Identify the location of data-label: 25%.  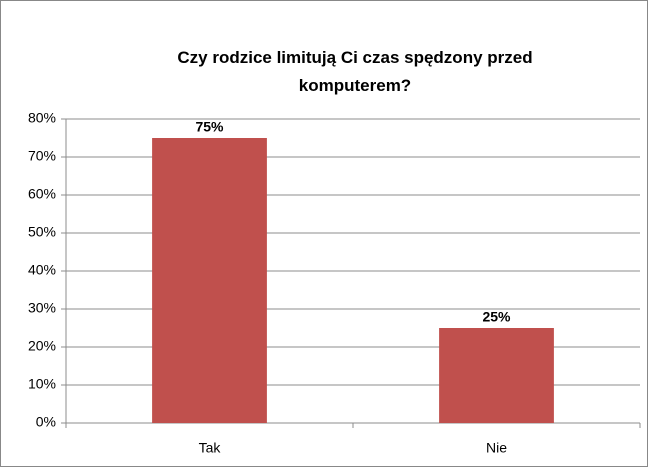
(496, 317).